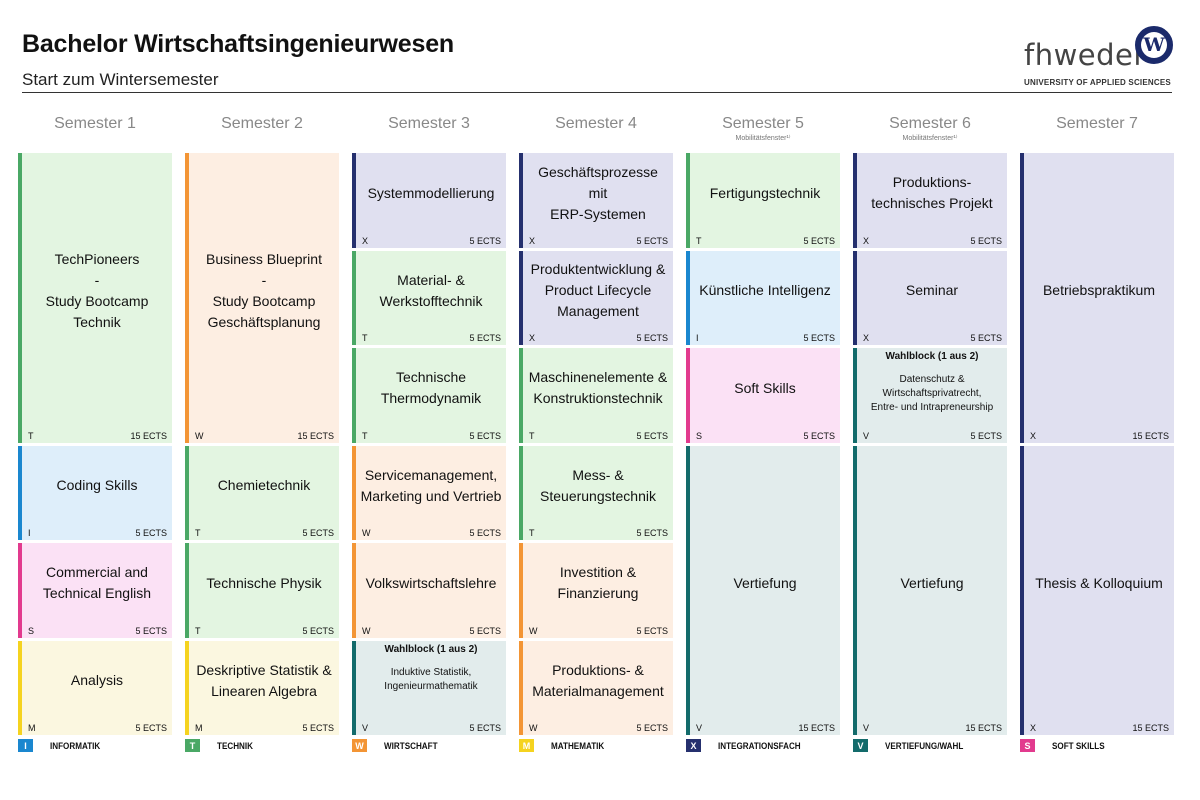 Image resolution: width=1200 pixels, height=800 pixels. I want to click on module-title-line: Thesis & Kolloquium, so click(1099, 582).